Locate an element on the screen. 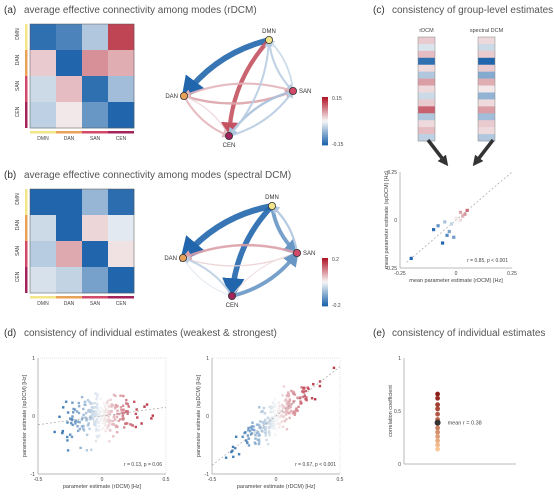 The height and width of the screenshot is (499, 554). col-label: DAN is located at coordinates (69, 304).